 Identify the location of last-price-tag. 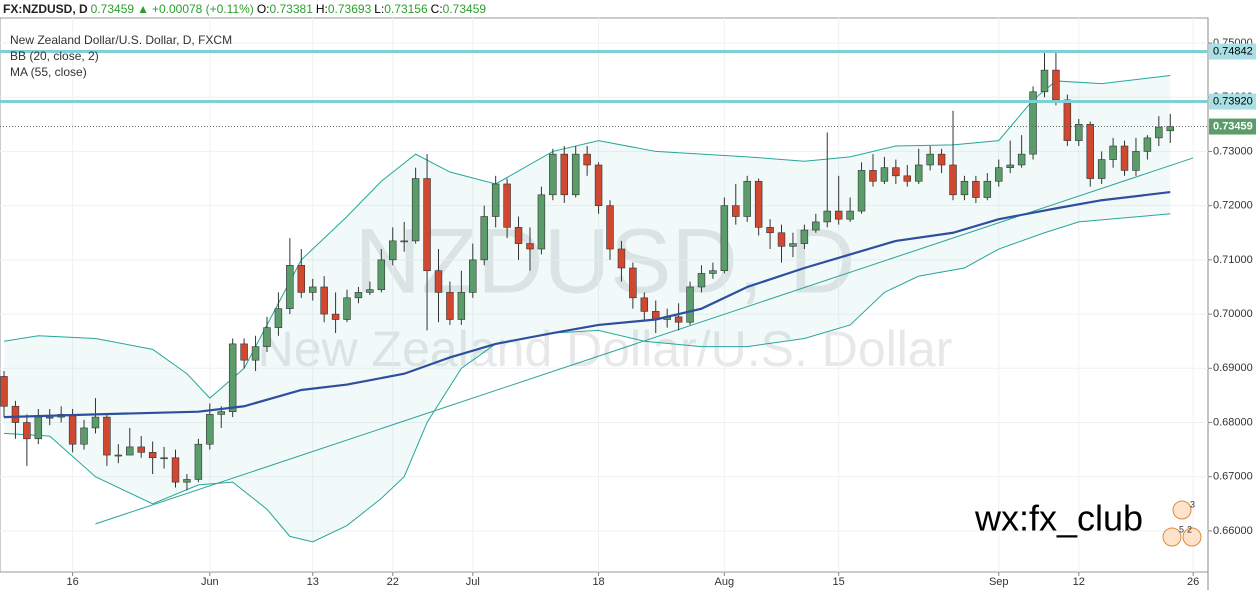
(1232, 126).